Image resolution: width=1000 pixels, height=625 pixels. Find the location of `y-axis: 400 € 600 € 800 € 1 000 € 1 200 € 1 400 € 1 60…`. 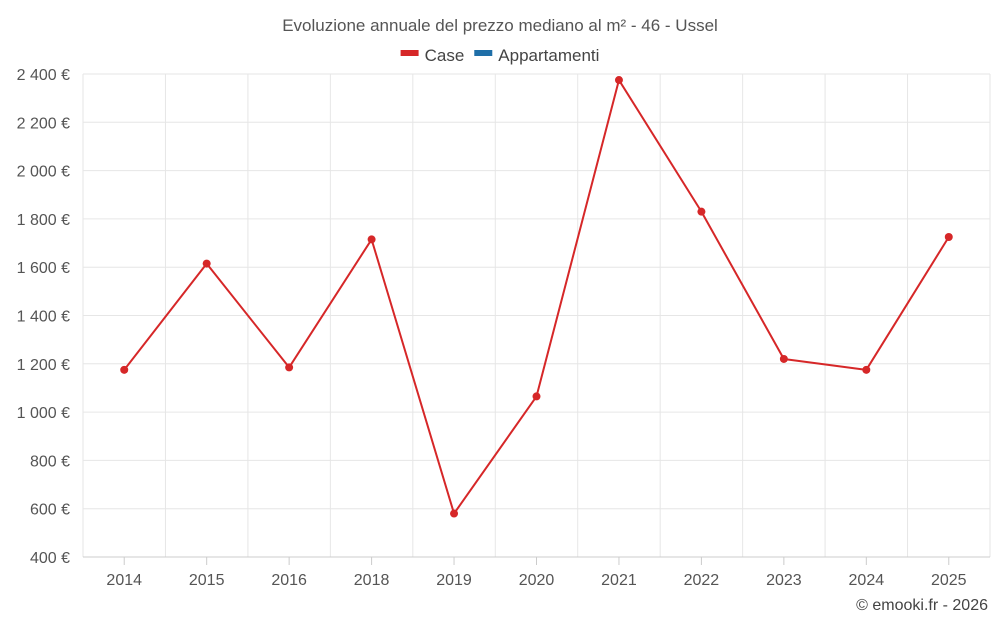

y-axis: 400 € 600 € 800 € 1 000 € 1 200 € 1 400 € 1 60… is located at coordinates (43, 317).